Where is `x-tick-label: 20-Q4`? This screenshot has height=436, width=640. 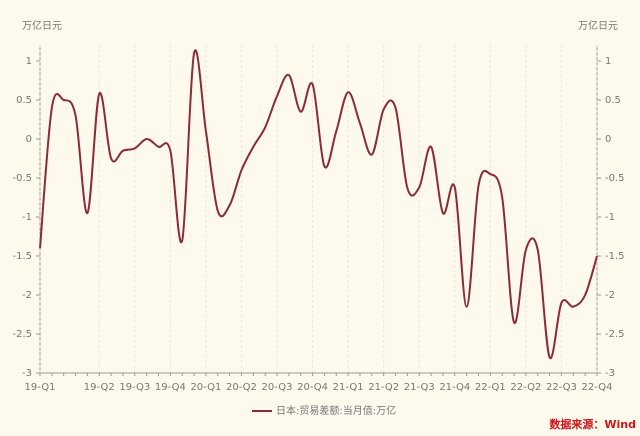
x-tick-label: 20-Q4 is located at coordinates (312, 387).